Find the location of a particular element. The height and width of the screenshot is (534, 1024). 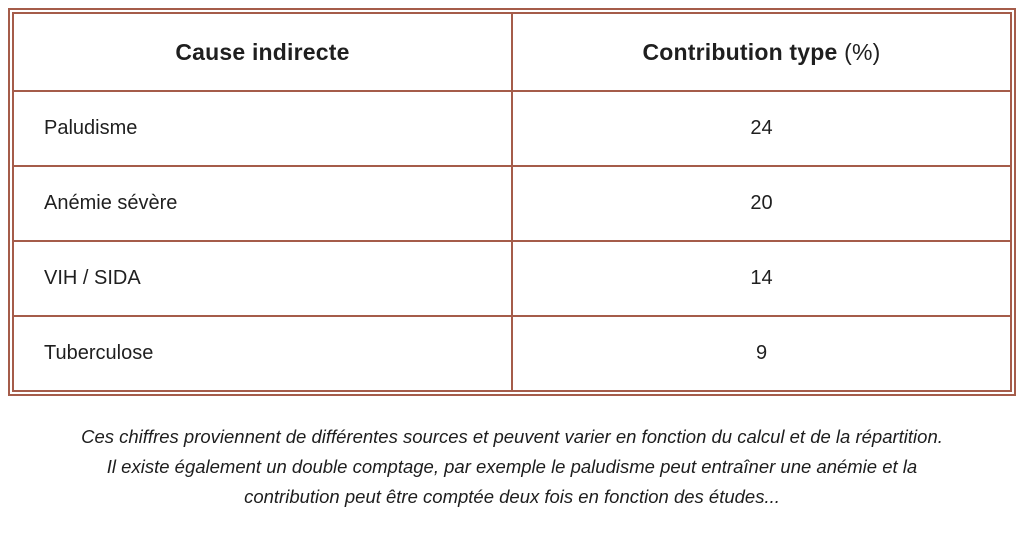

column-header-cause: Cause indirecte is located at coordinates (262, 52).